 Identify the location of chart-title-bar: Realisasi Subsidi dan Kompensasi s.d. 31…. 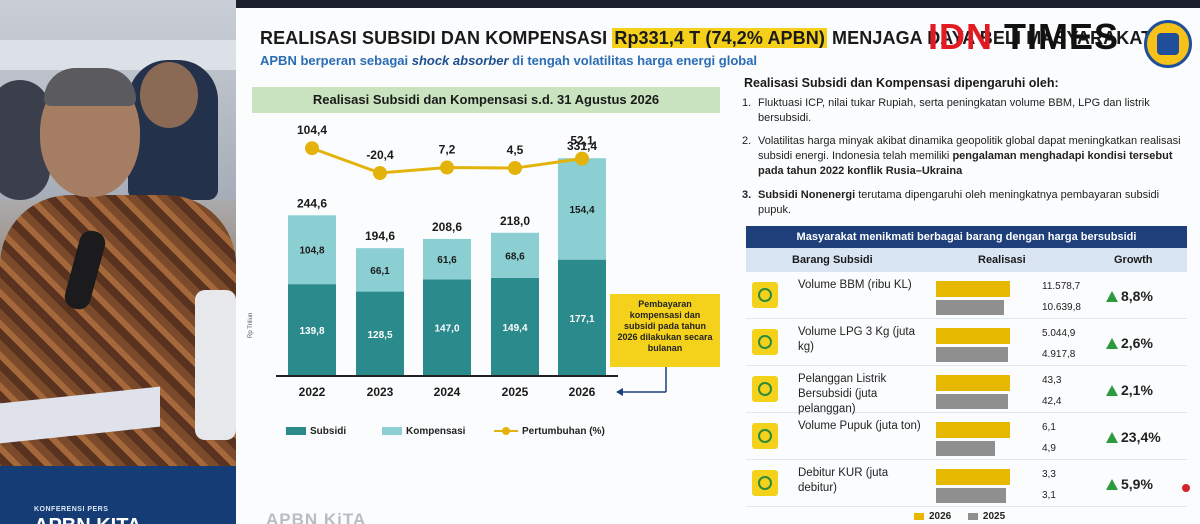
(486, 100).